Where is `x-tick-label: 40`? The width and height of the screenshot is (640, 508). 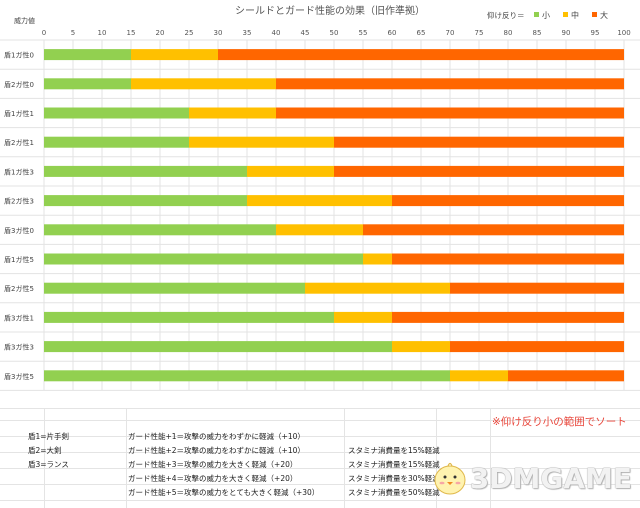
x-tick-label: 40 is located at coordinates (276, 33).